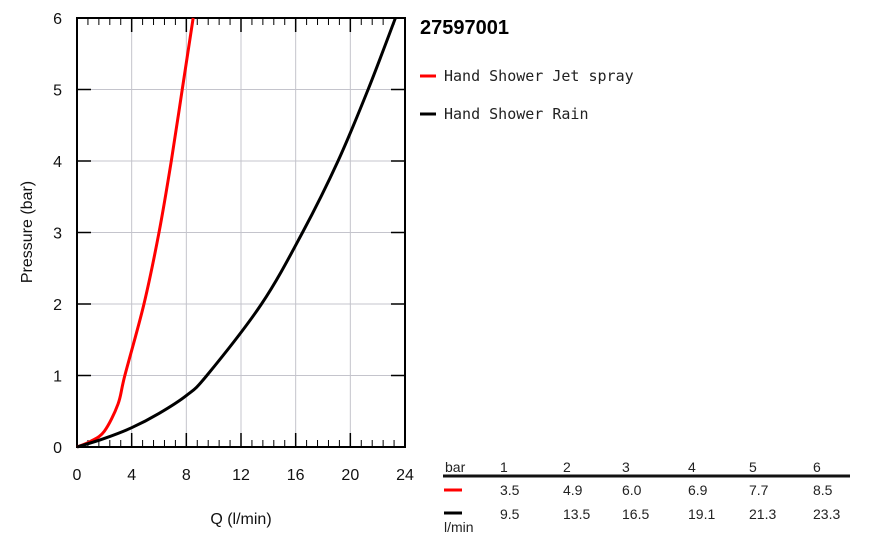  I want to click on x-tick-label: 4, so click(131, 475).